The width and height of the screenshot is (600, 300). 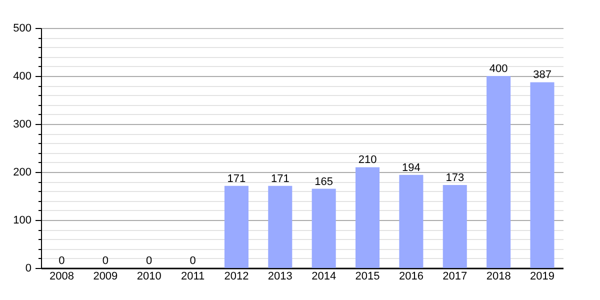 I want to click on y-tick-label: 200, so click(x=22, y=172).